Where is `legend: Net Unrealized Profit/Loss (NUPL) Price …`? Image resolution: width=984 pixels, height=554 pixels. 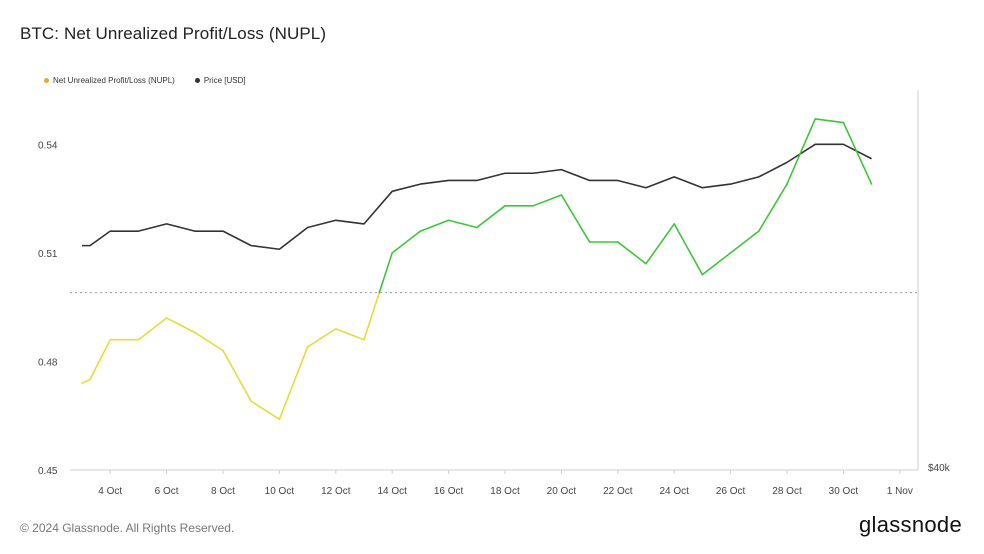 legend: Net Unrealized Profit/Loss (NUPL) Price … is located at coordinates (145, 80).